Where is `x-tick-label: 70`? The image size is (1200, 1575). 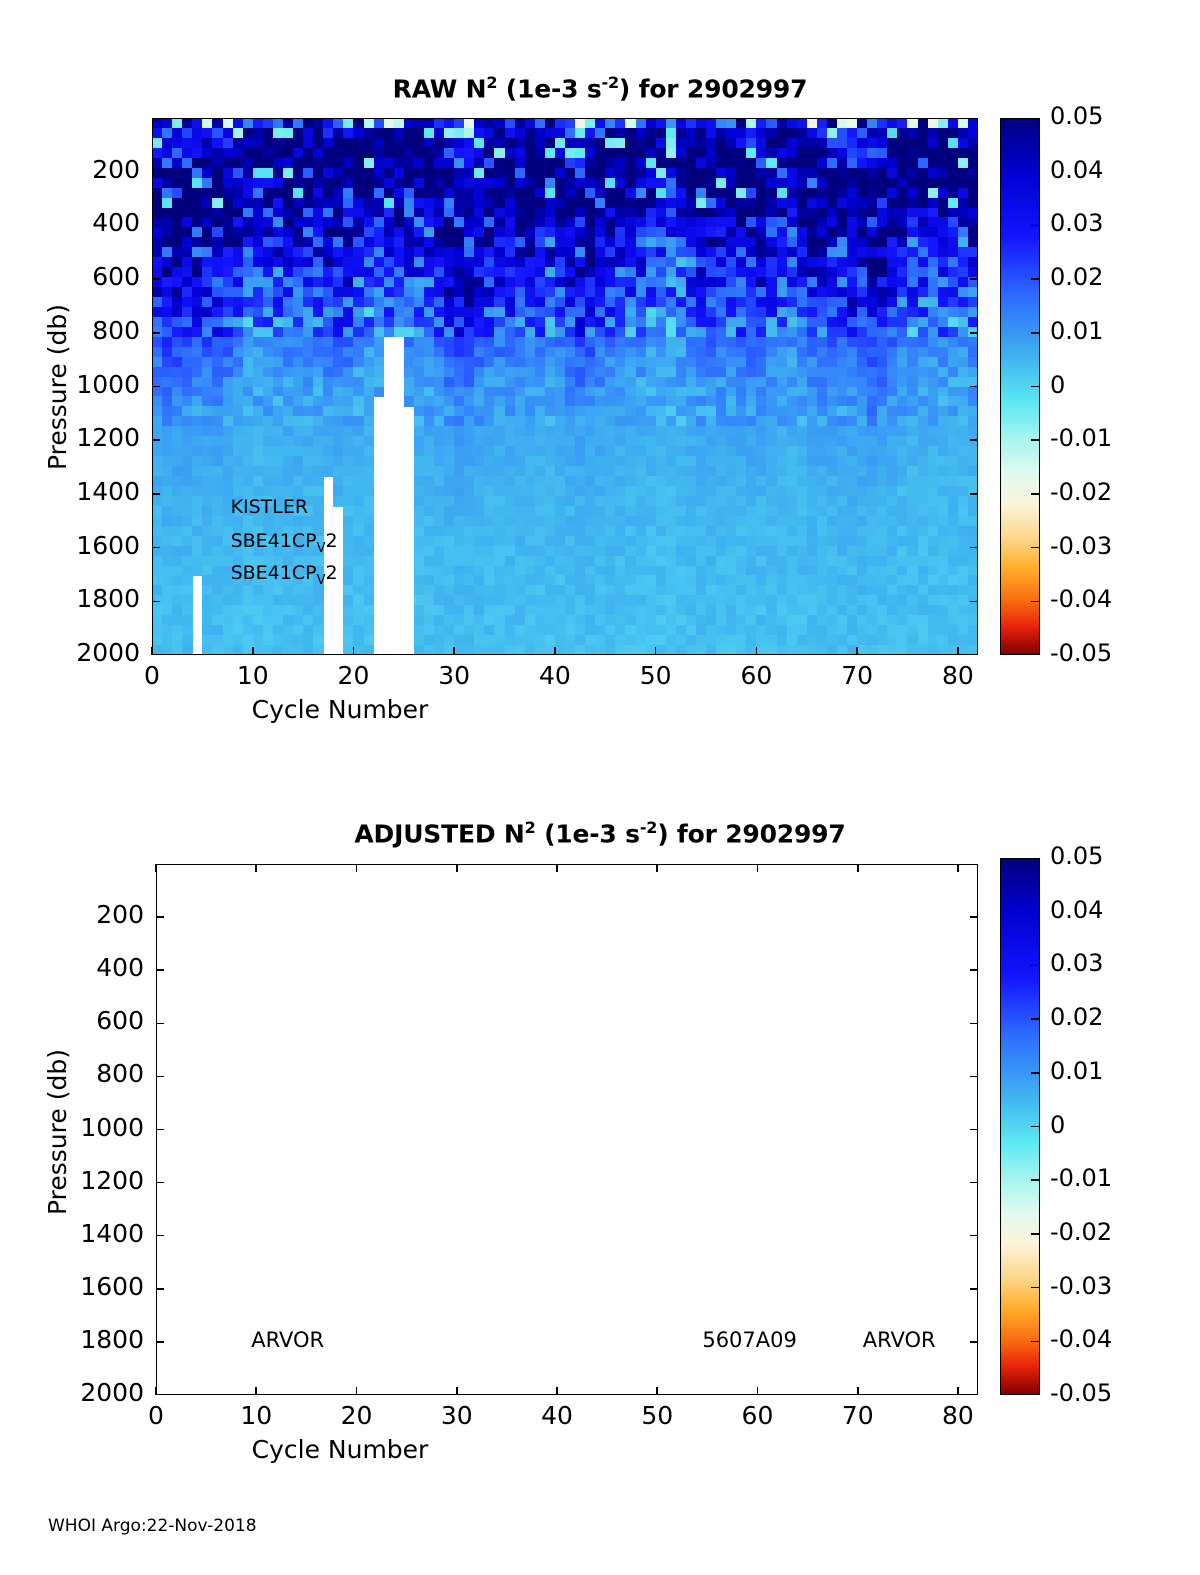
x-tick-label: 70 is located at coordinates (857, 1415).